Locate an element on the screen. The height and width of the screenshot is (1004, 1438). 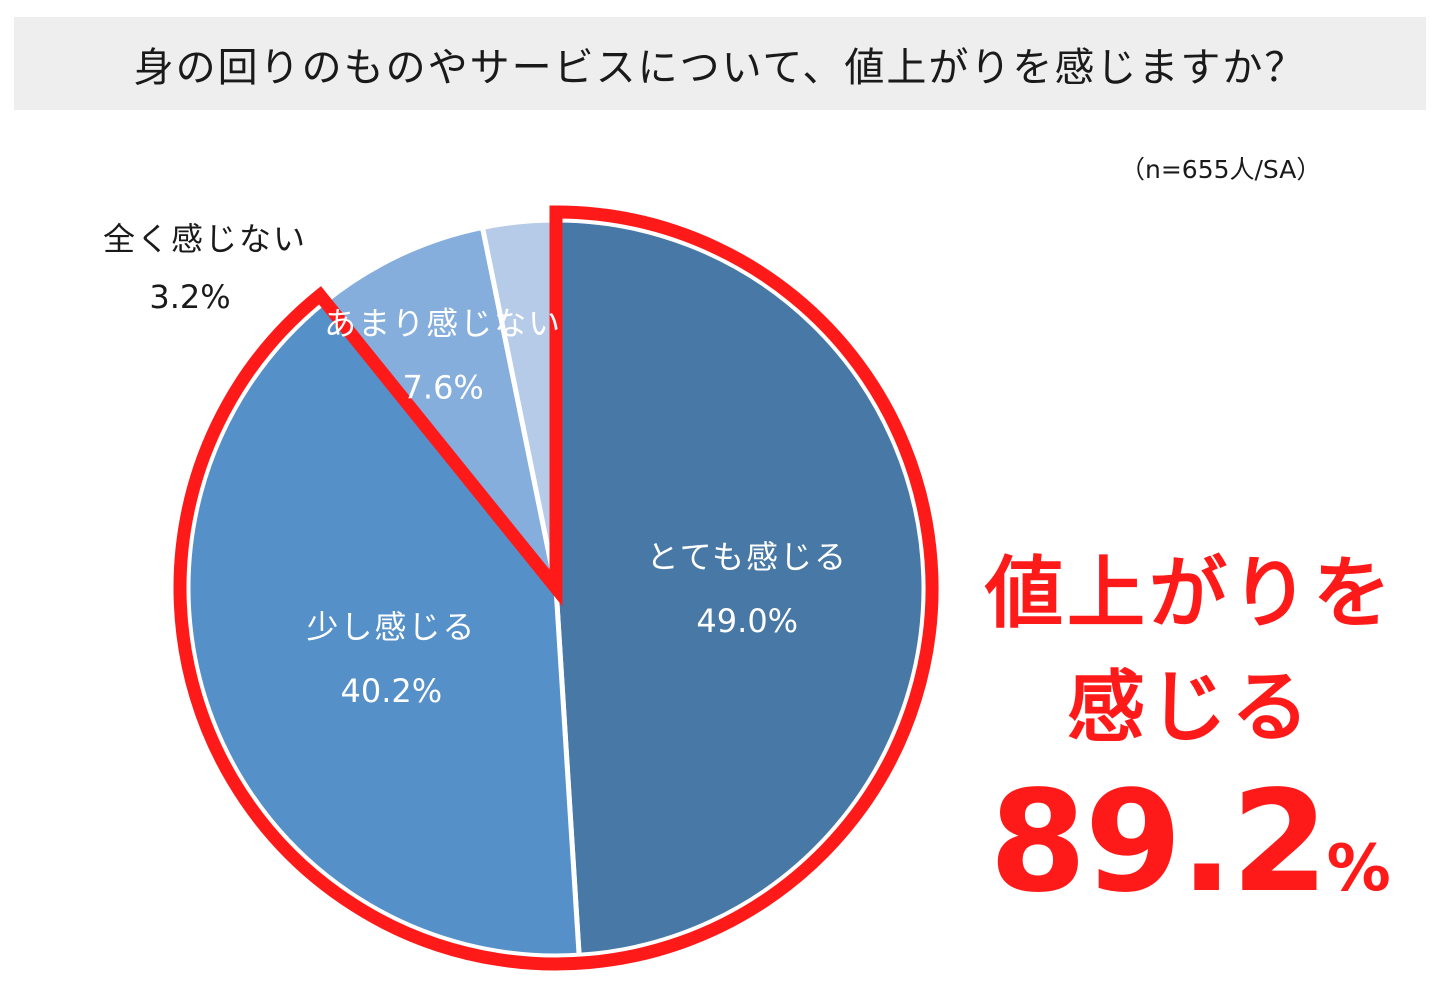
pie-slice-not-much is located at coordinates (440, 407).